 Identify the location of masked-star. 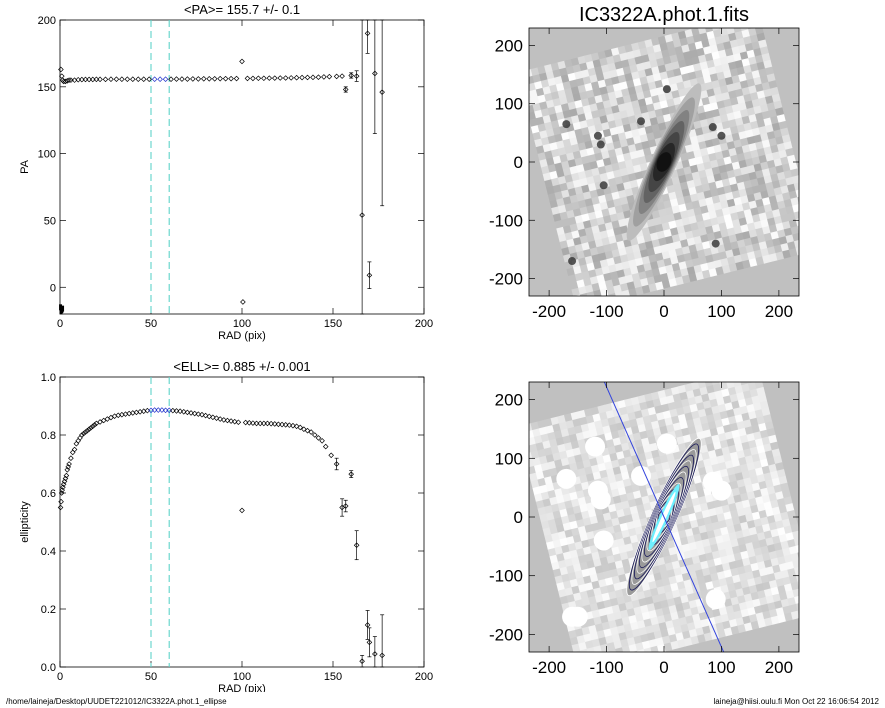
(715, 599).